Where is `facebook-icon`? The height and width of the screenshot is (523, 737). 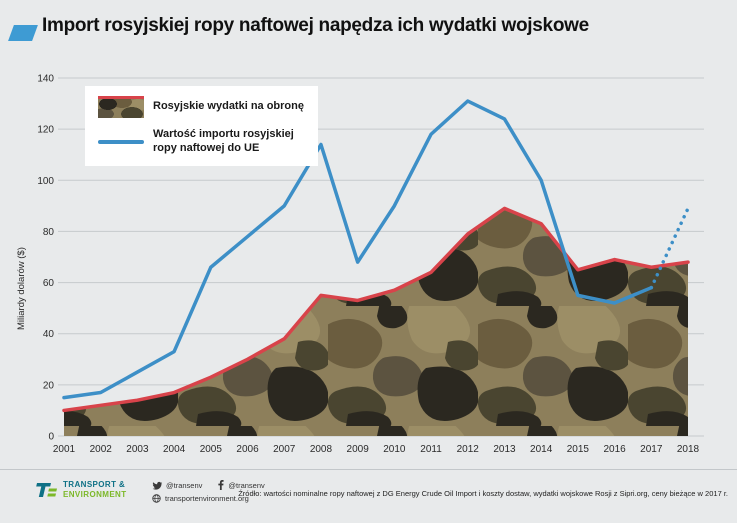 facebook-icon is located at coordinates (221, 485).